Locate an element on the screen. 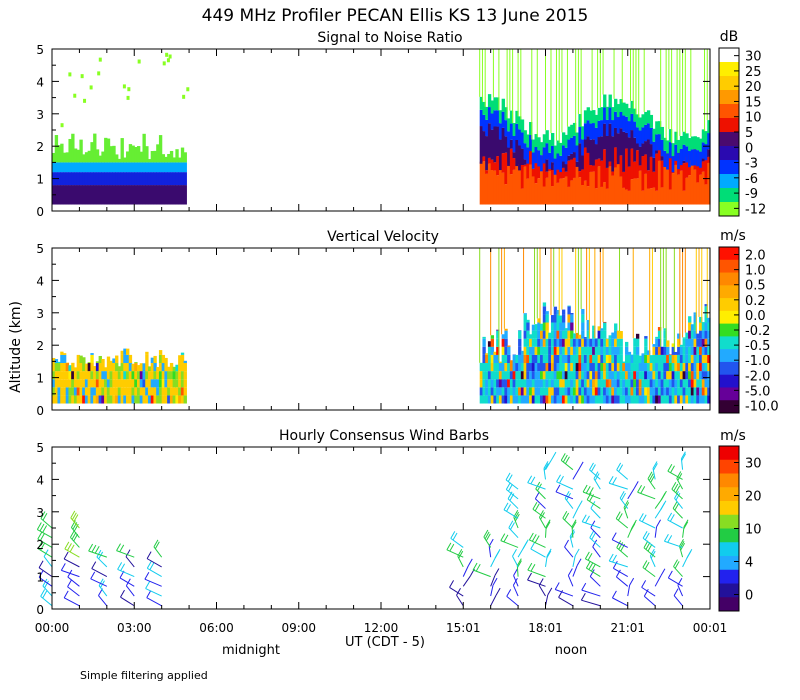 The width and height of the screenshot is (800, 700). y-tick-label: 2 is located at coordinates (40, 147).